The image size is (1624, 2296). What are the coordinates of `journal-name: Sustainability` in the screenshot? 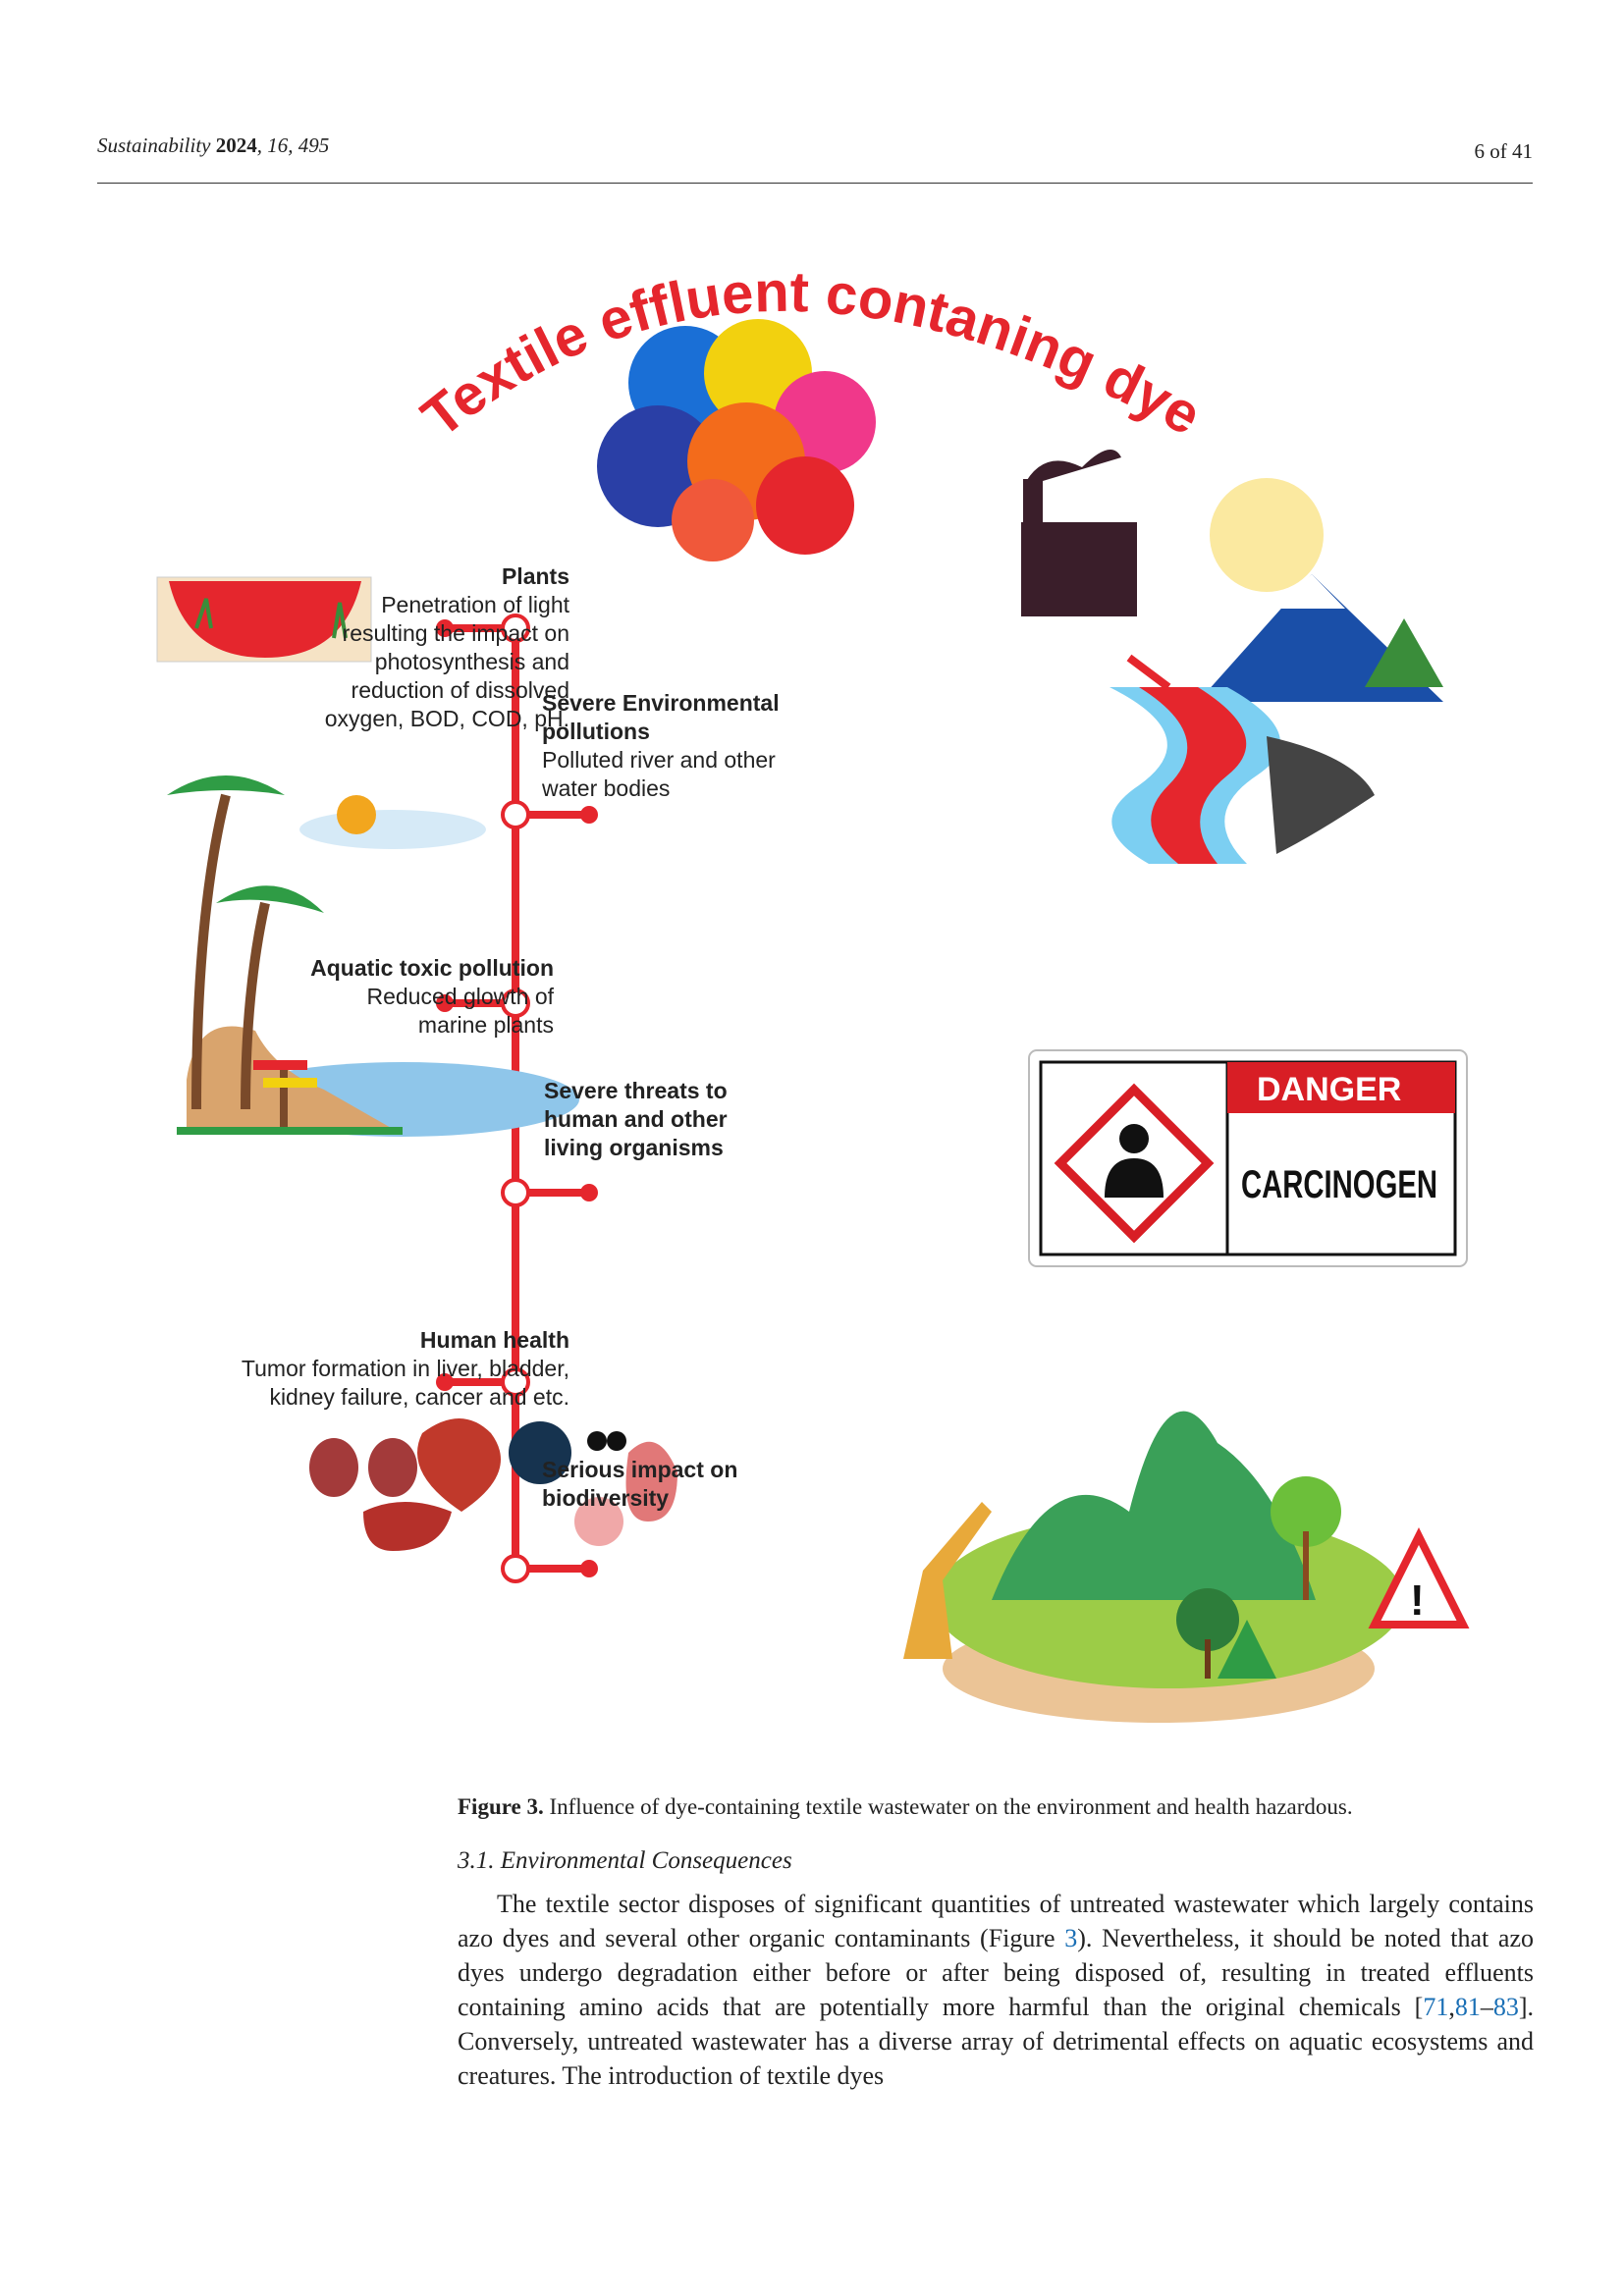 It's located at (154, 145).